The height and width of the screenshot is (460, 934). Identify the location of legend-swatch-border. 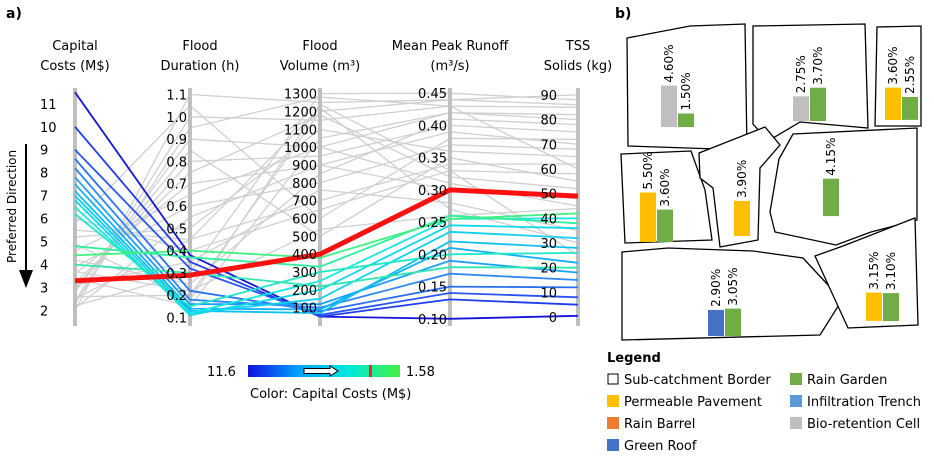
(613, 379).